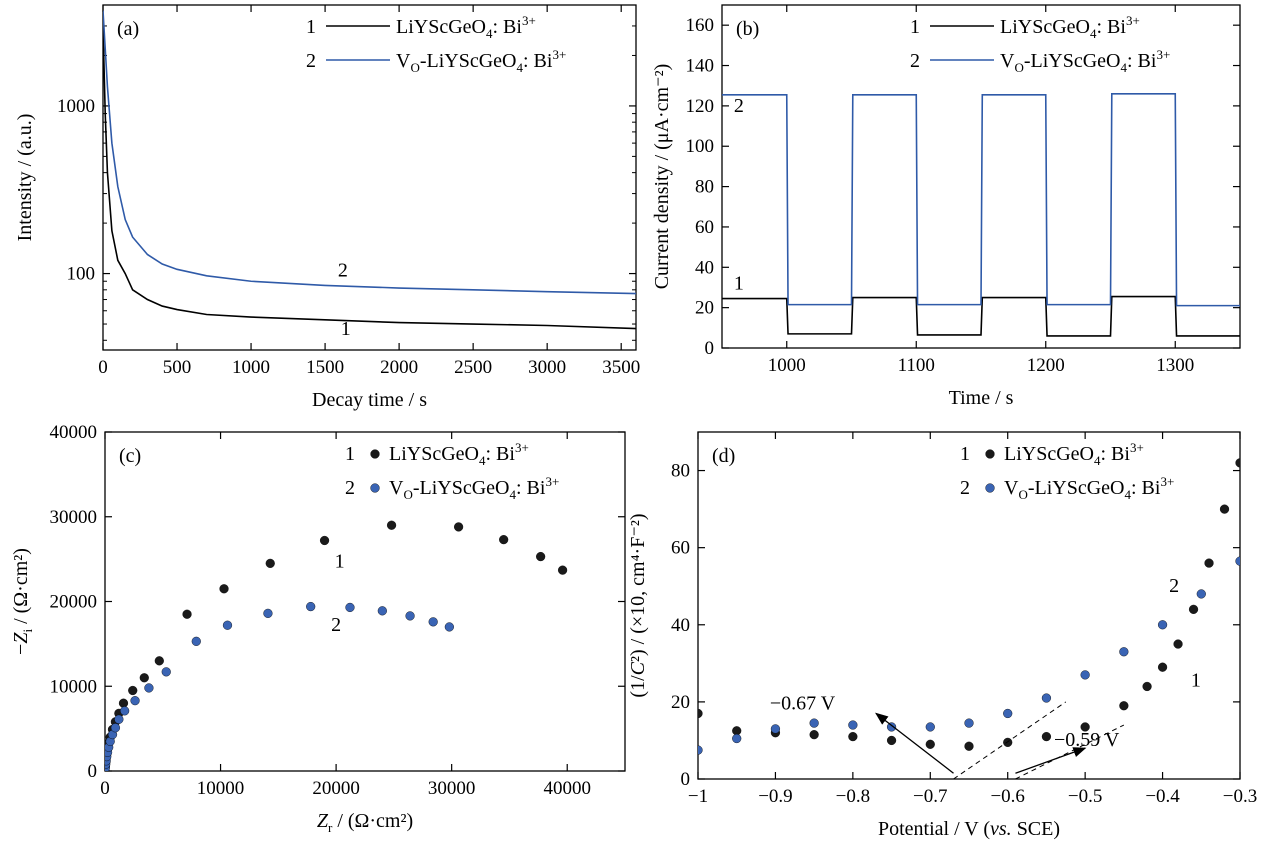  I want to click on x-tick-label: 40000, so click(567, 788).